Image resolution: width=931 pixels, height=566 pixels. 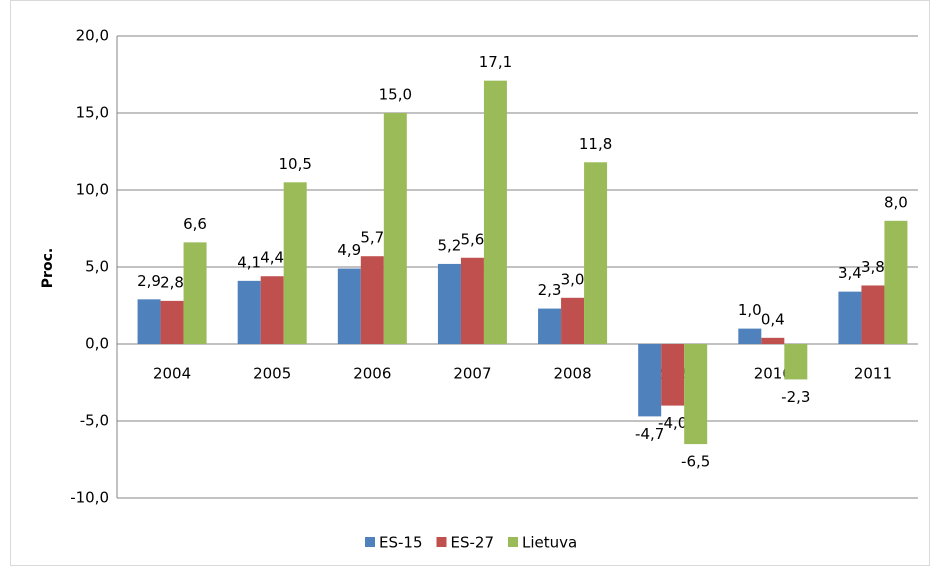 What do you see at coordinates (773, 319) in the screenshot?
I see `data-label: 0,4` at bounding box center [773, 319].